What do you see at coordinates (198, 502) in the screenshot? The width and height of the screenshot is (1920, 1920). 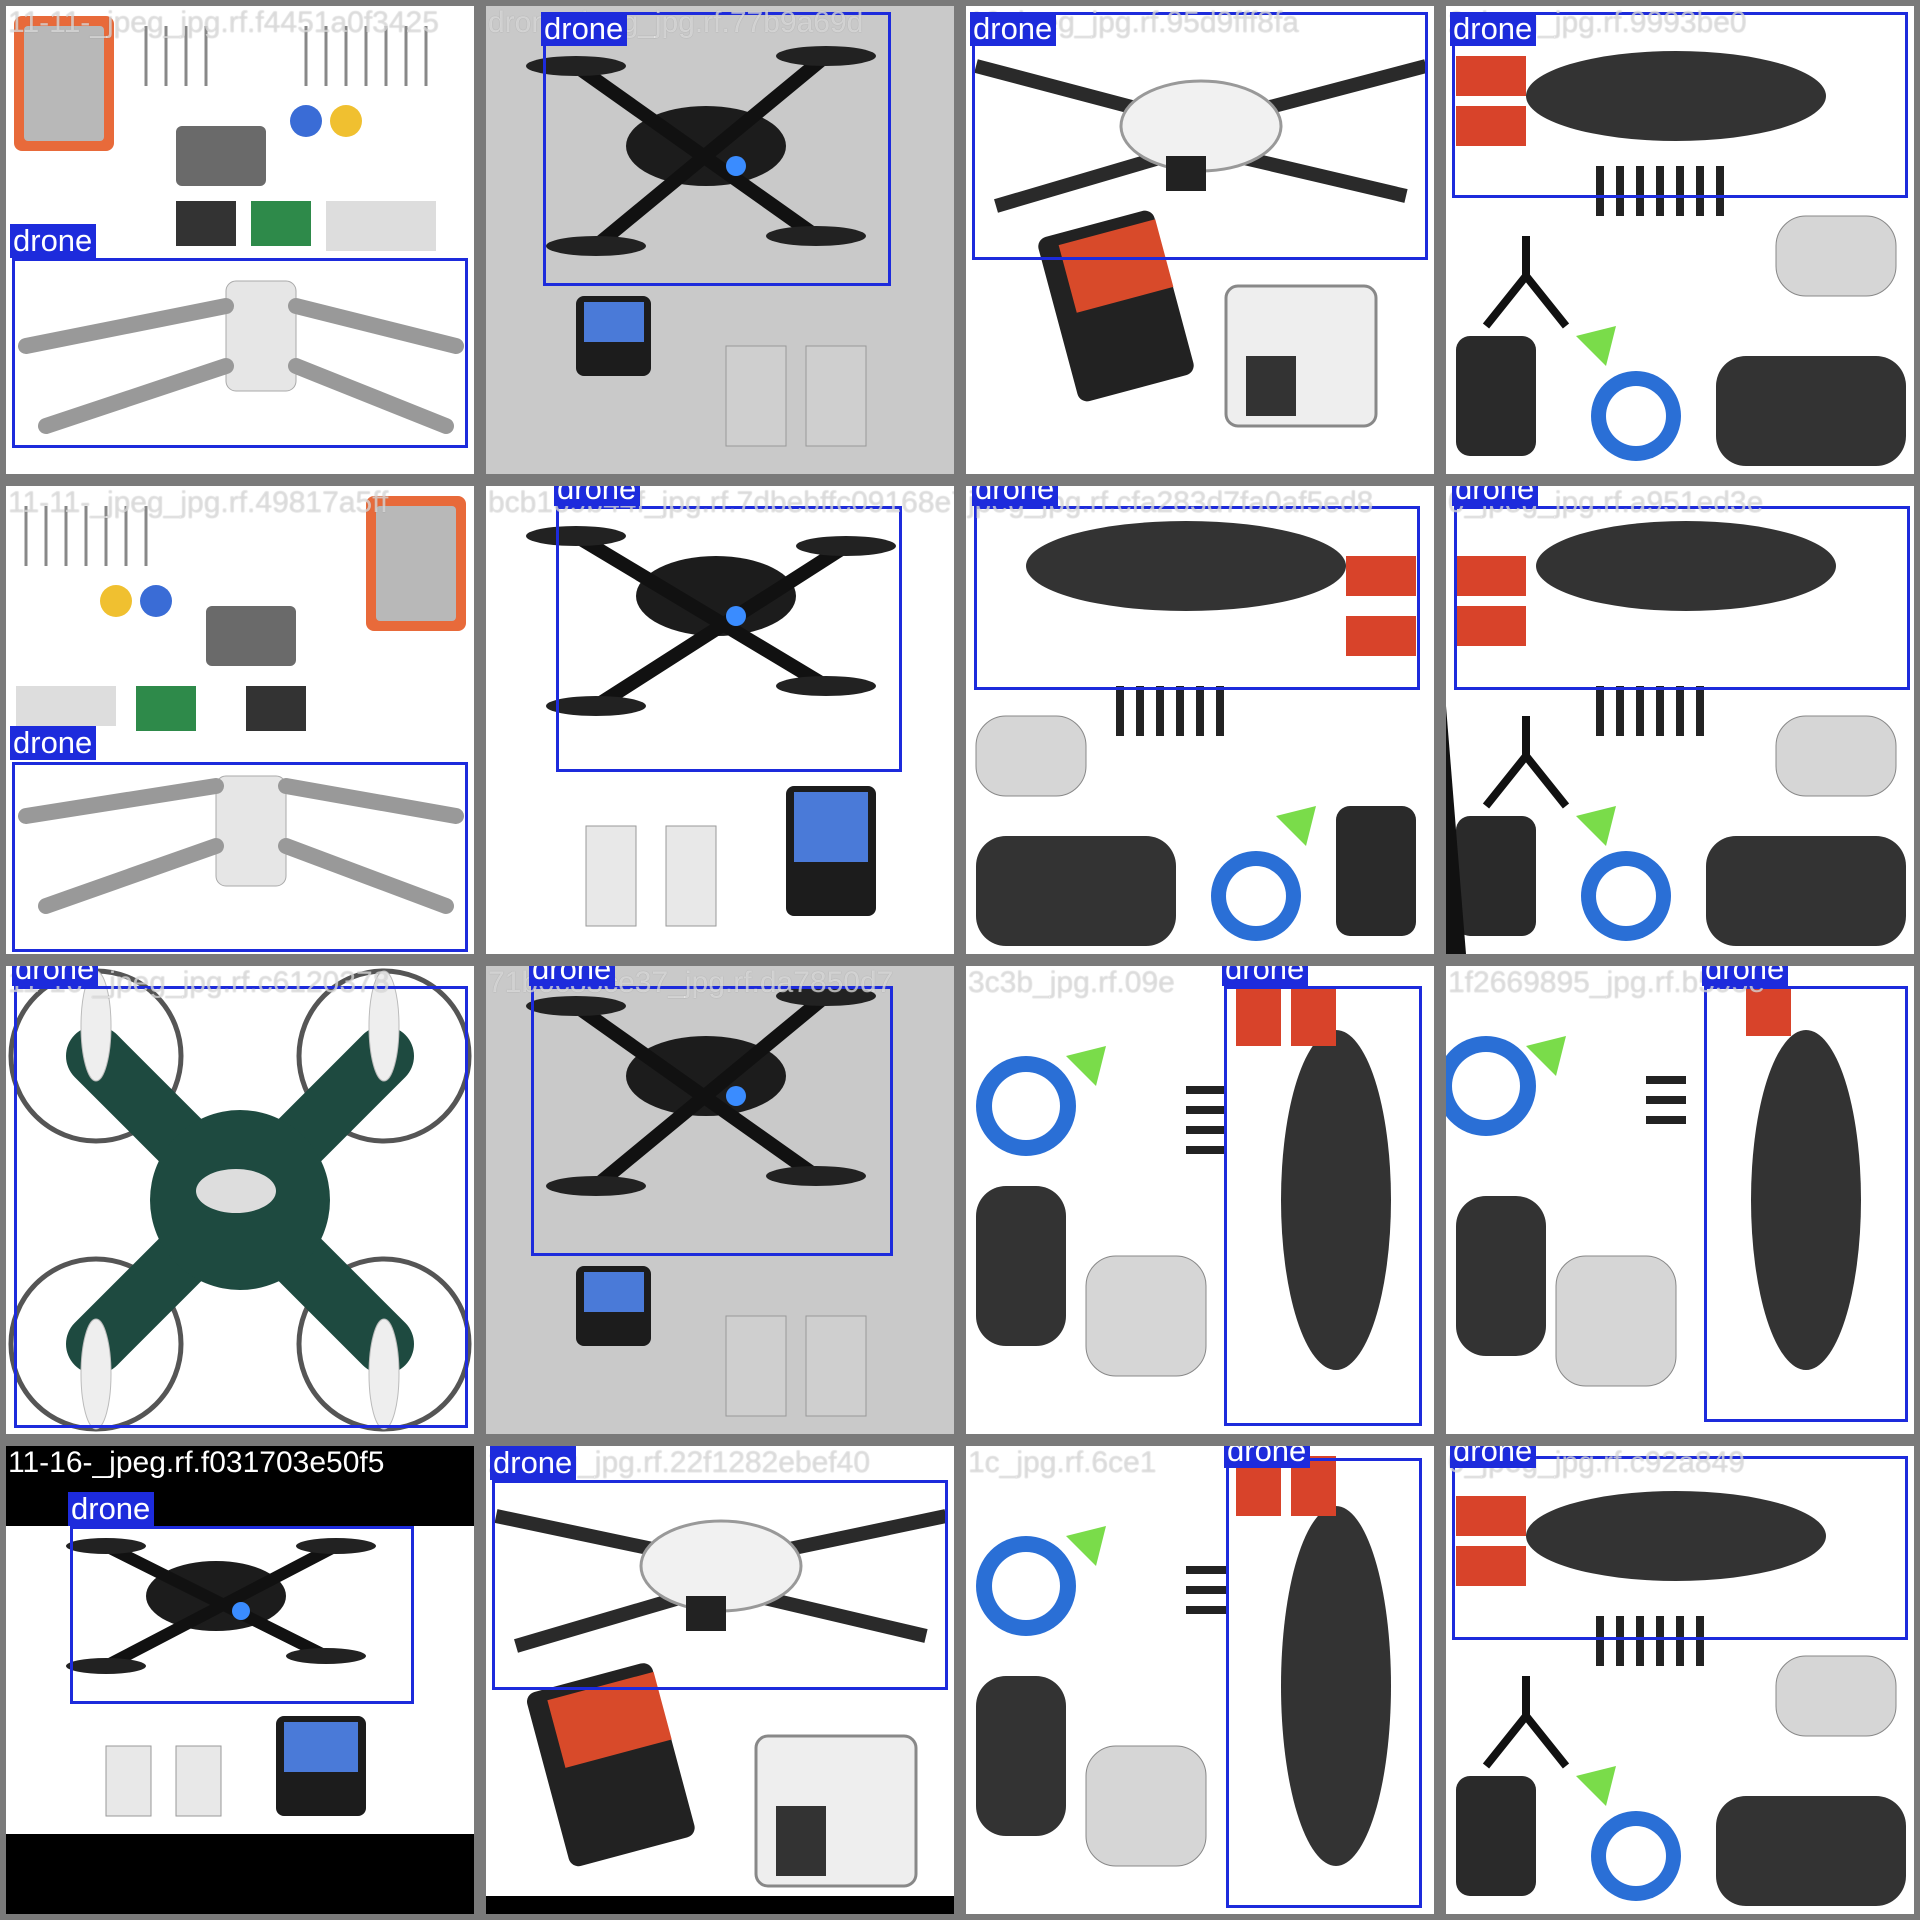 I see `tile-filename: 11-11-_jpeg_jpg.rf.49817a5ff` at bounding box center [198, 502].